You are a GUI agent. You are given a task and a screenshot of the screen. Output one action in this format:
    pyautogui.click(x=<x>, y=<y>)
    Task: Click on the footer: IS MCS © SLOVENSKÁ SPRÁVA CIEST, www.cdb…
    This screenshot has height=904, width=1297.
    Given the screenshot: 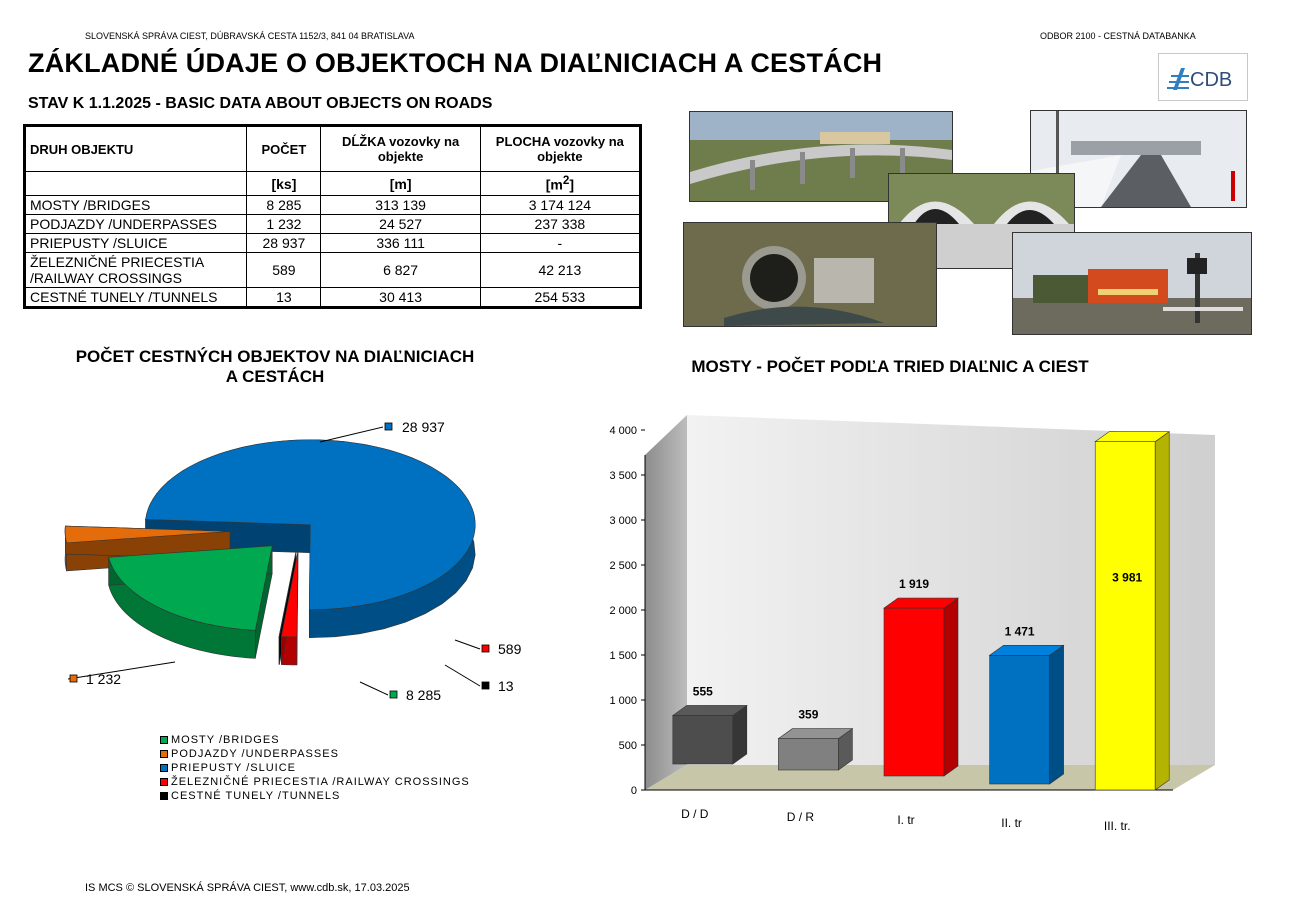 What is the action you would take?
    pyautogui.click(x=247, y=888)
    